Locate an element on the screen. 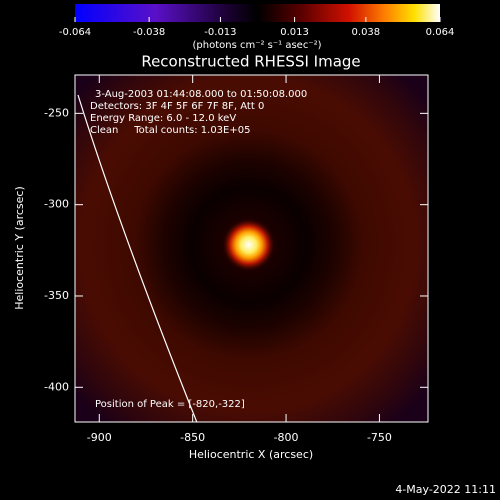  annotation: Clean Total counts: 1.03E+05 is located at coordinates (170, 130).